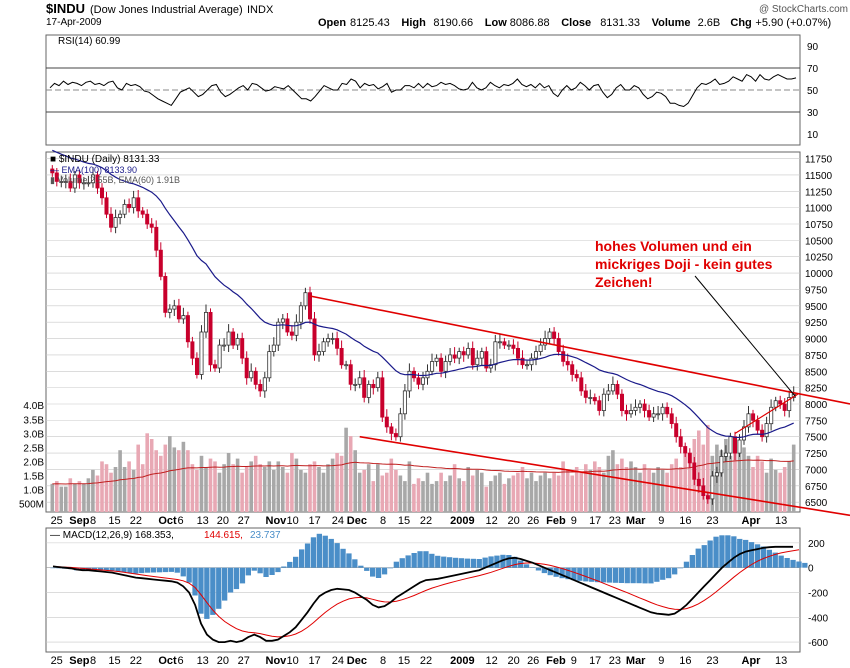  What do you see at coordinates (533, 661) in the screenshot?
I see `x-axis-label: 26` at bounding box center [533, 661].